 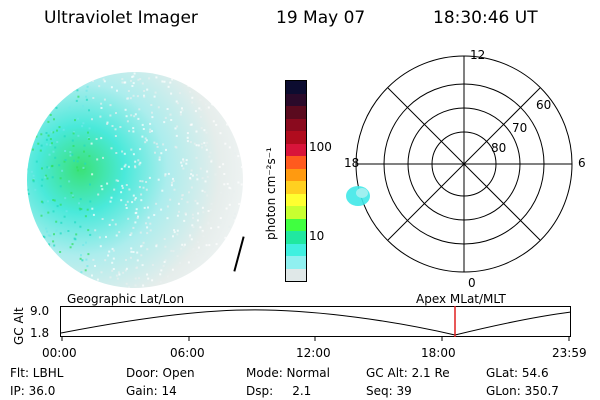 What do you see at coordinates (320, 147) in the screenshot?
I see `colorbar-tick-100: 100` at bounding box center [320, 147].